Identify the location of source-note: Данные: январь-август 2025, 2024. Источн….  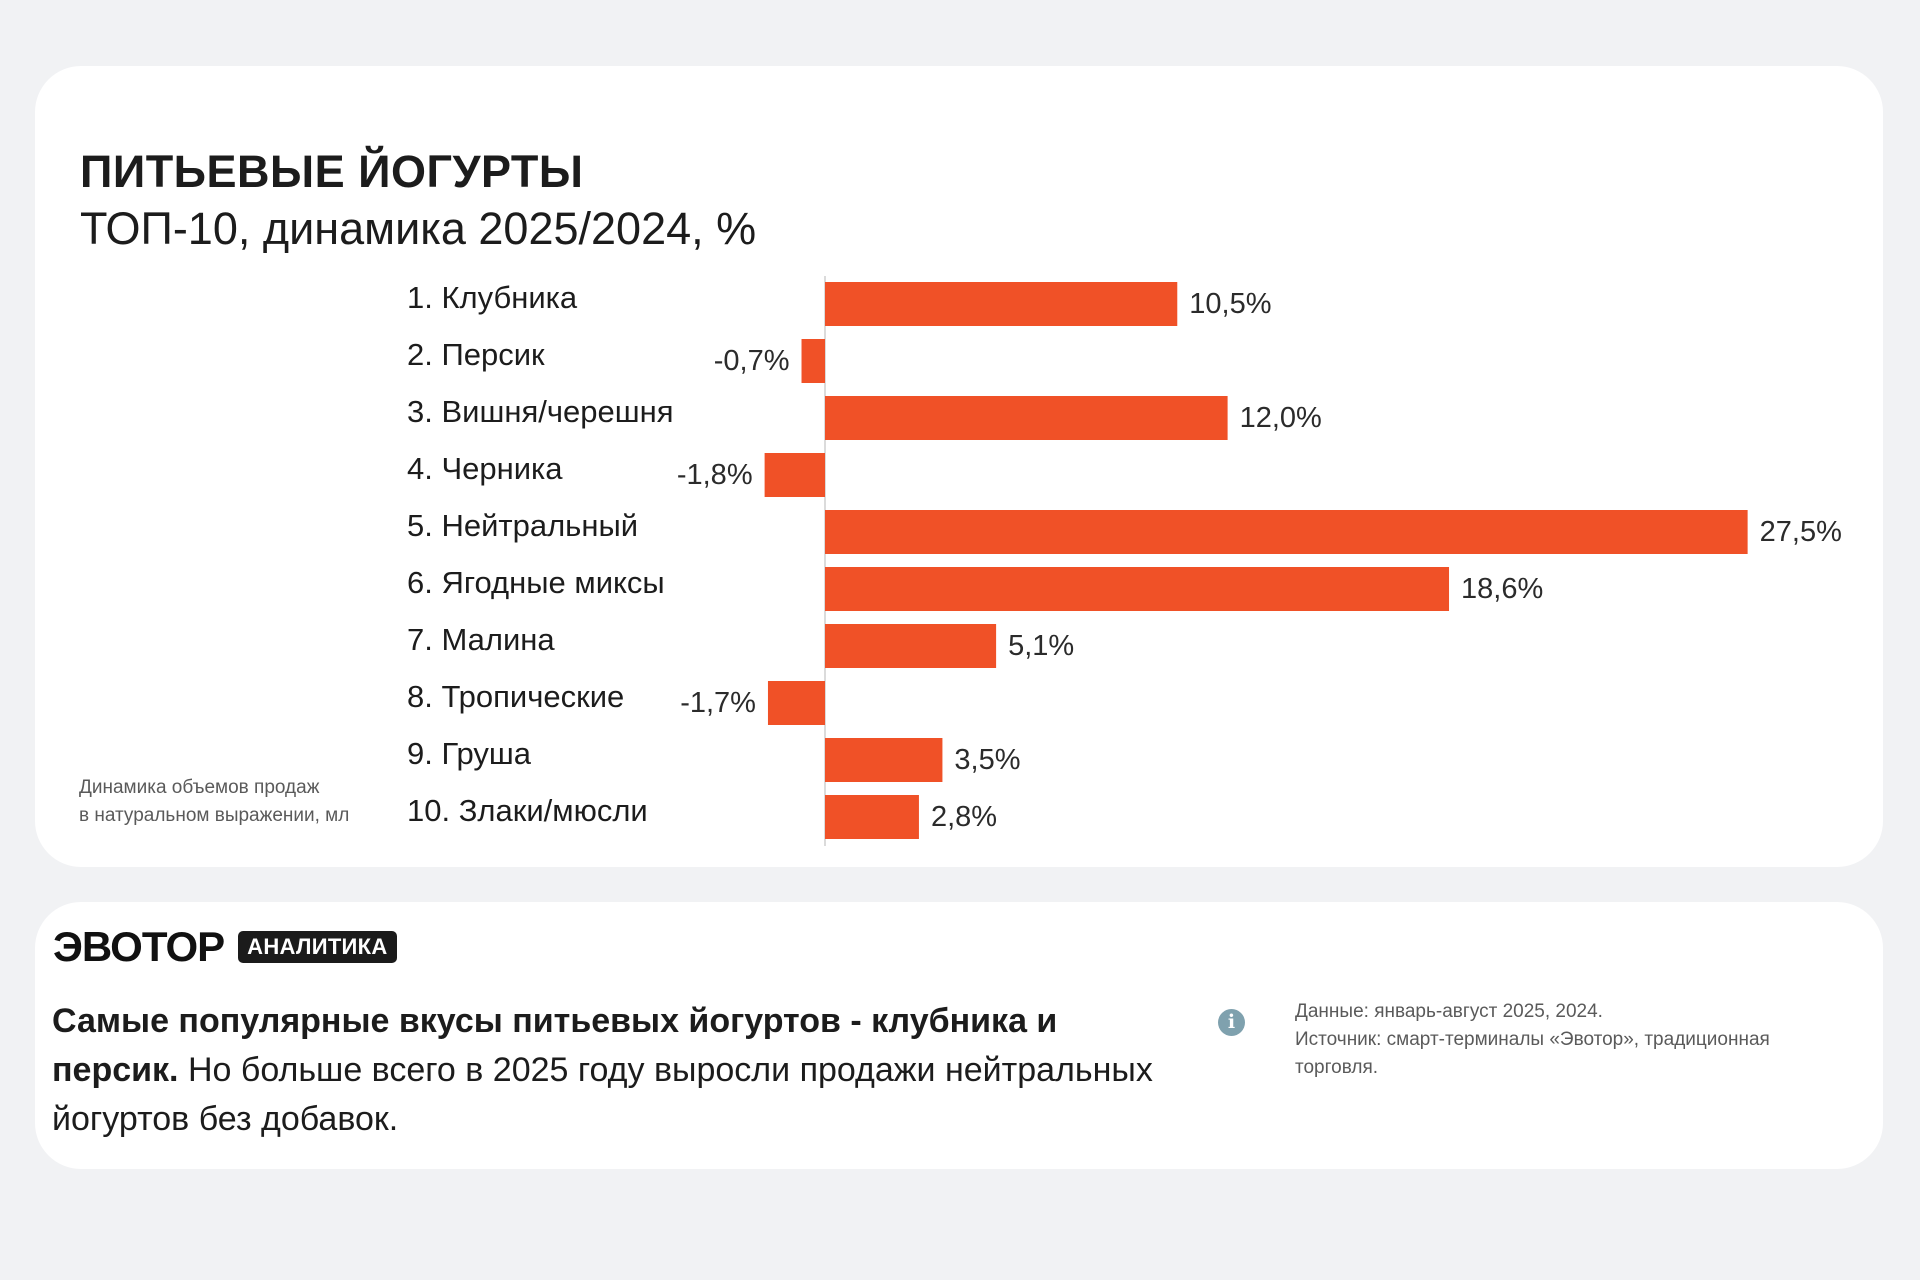
(1575, 1040).